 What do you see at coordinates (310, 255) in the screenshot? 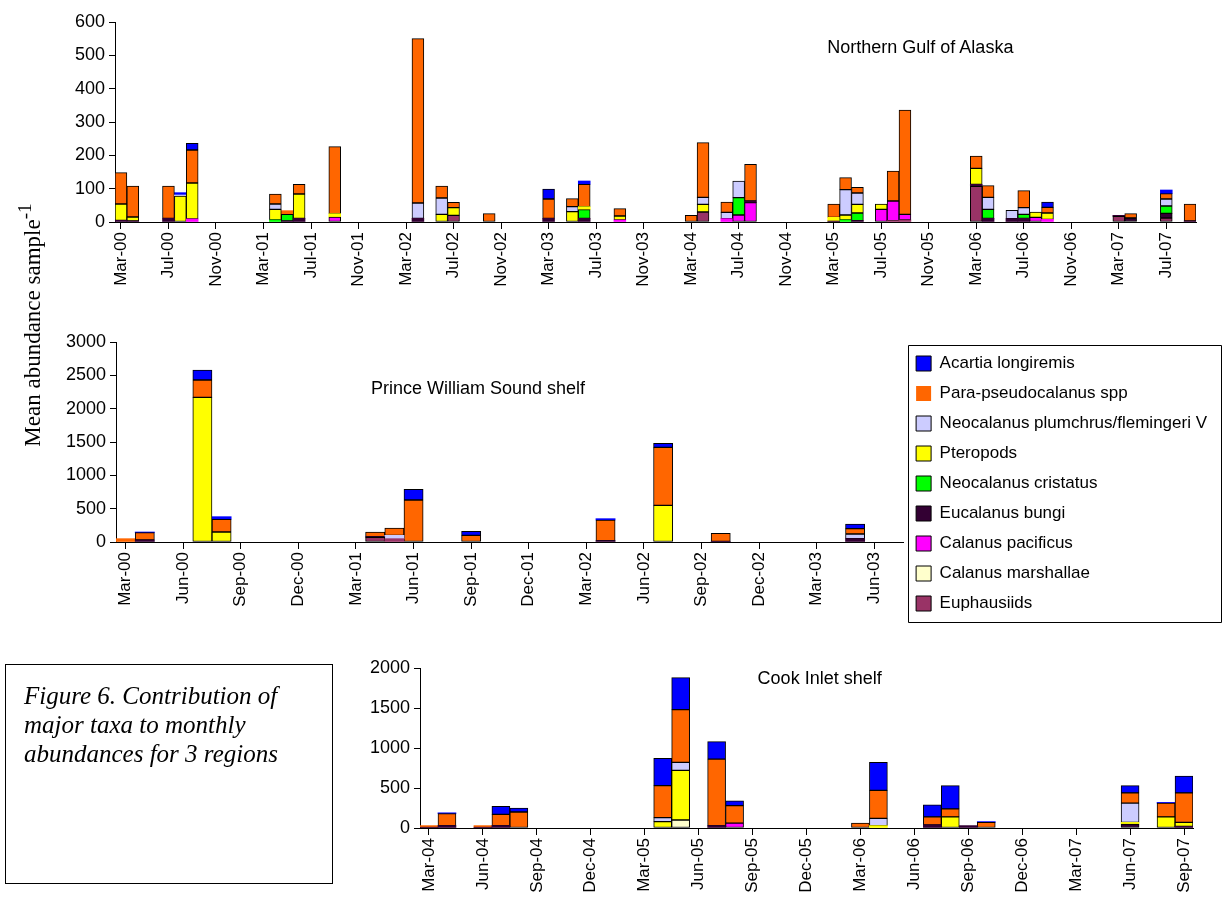
I see `x-tick-label: Jul-01` at bounding box center [310, 255].